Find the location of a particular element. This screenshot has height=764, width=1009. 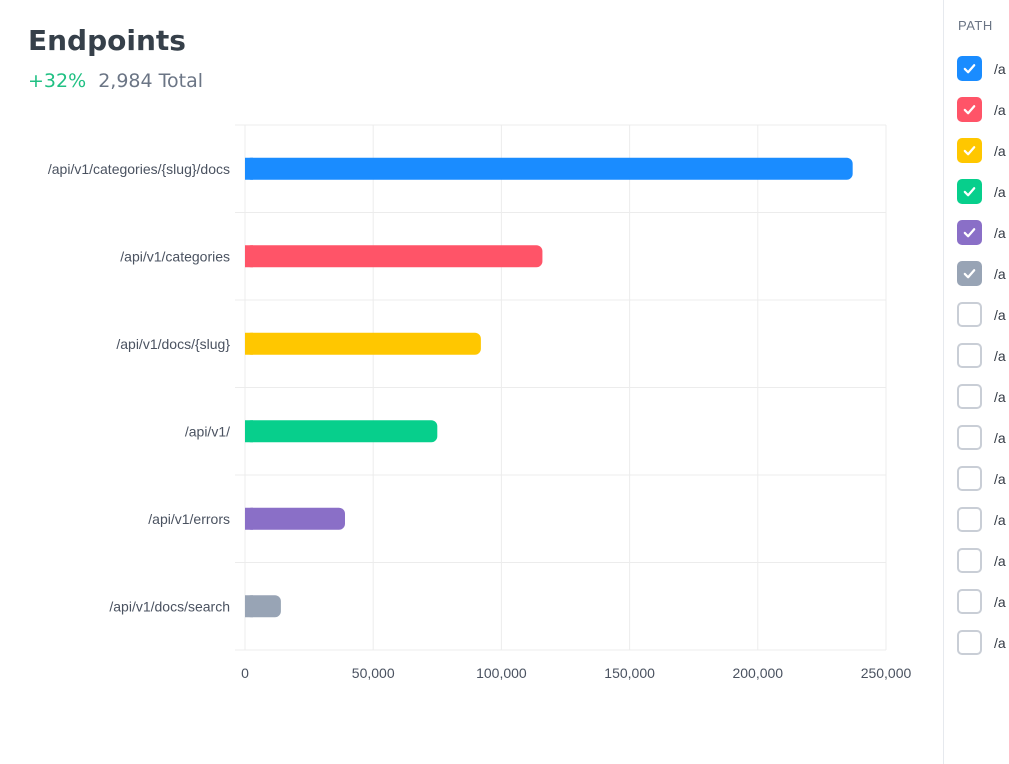

path-legend-panel: PATH /a/a/a/a/a/a/a/a/a/a/a/a/a/a/a is located at coordinates (976, 382).